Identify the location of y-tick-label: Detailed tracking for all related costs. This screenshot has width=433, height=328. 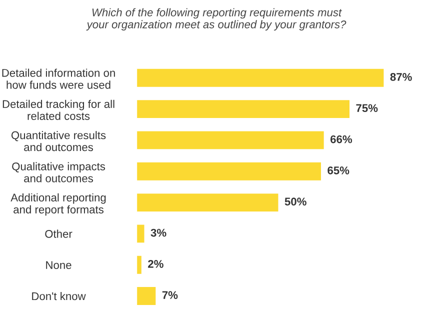
(58, 110).